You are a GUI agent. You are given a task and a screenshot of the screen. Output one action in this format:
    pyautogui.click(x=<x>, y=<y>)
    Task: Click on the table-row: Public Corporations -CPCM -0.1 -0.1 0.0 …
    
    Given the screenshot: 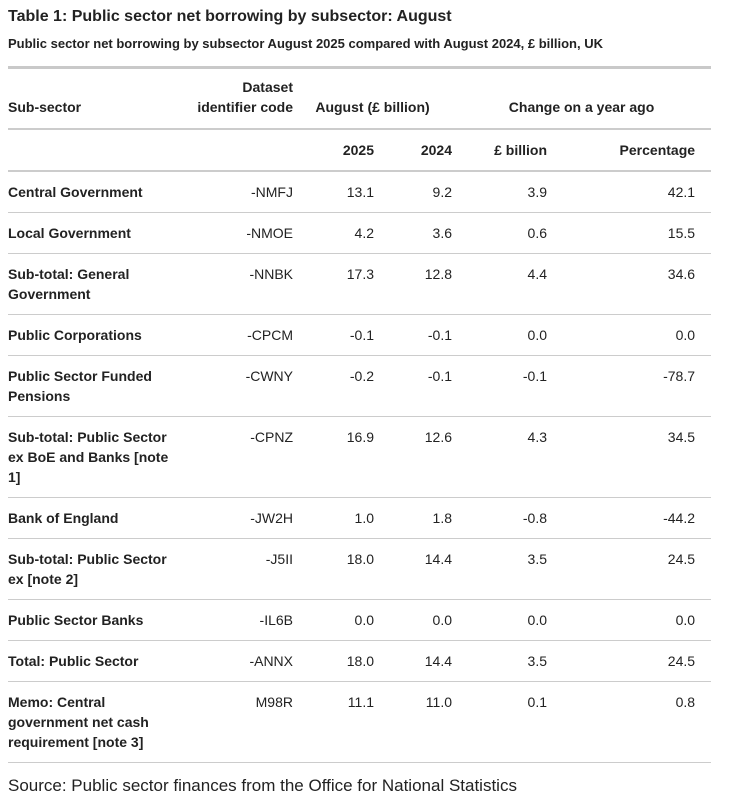 What is the action you would take?
    pyautogui.click(x=360, y=335)
    